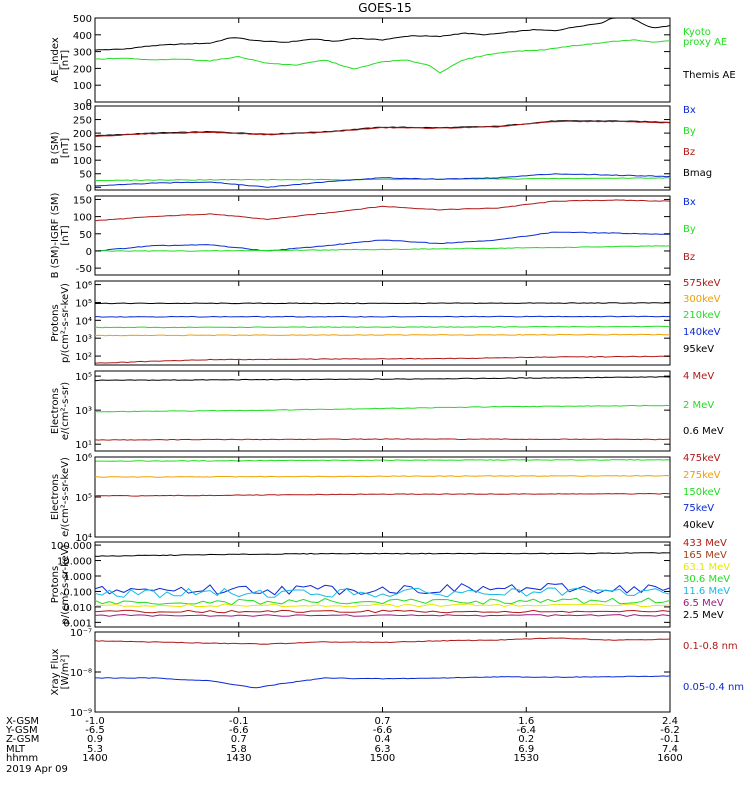 The height and width of the screenshot is (804, 750). I want to click on legend-entry: 4 MeV, so click(698, 376).